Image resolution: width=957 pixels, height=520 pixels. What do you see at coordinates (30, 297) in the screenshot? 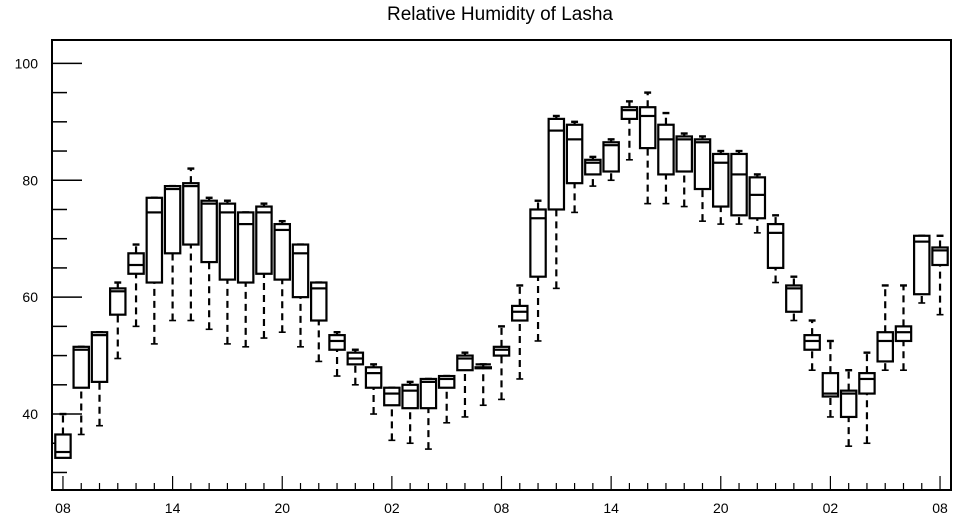
I see `y-tick-label: 60` at bounding box center [30, 297].